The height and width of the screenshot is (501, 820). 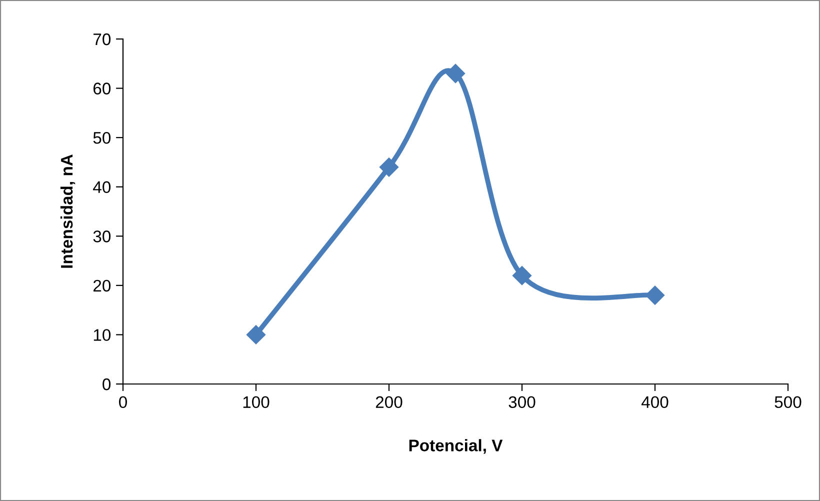 What do you see at coordinates (102, 236) in the screenshot?
I see `y-tick-label: 30` at bounding box center [102, 236].